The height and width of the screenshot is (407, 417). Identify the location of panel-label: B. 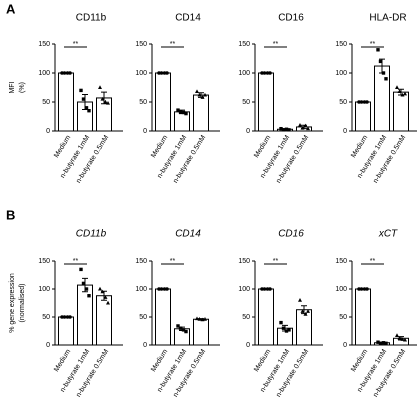
(10, 214).